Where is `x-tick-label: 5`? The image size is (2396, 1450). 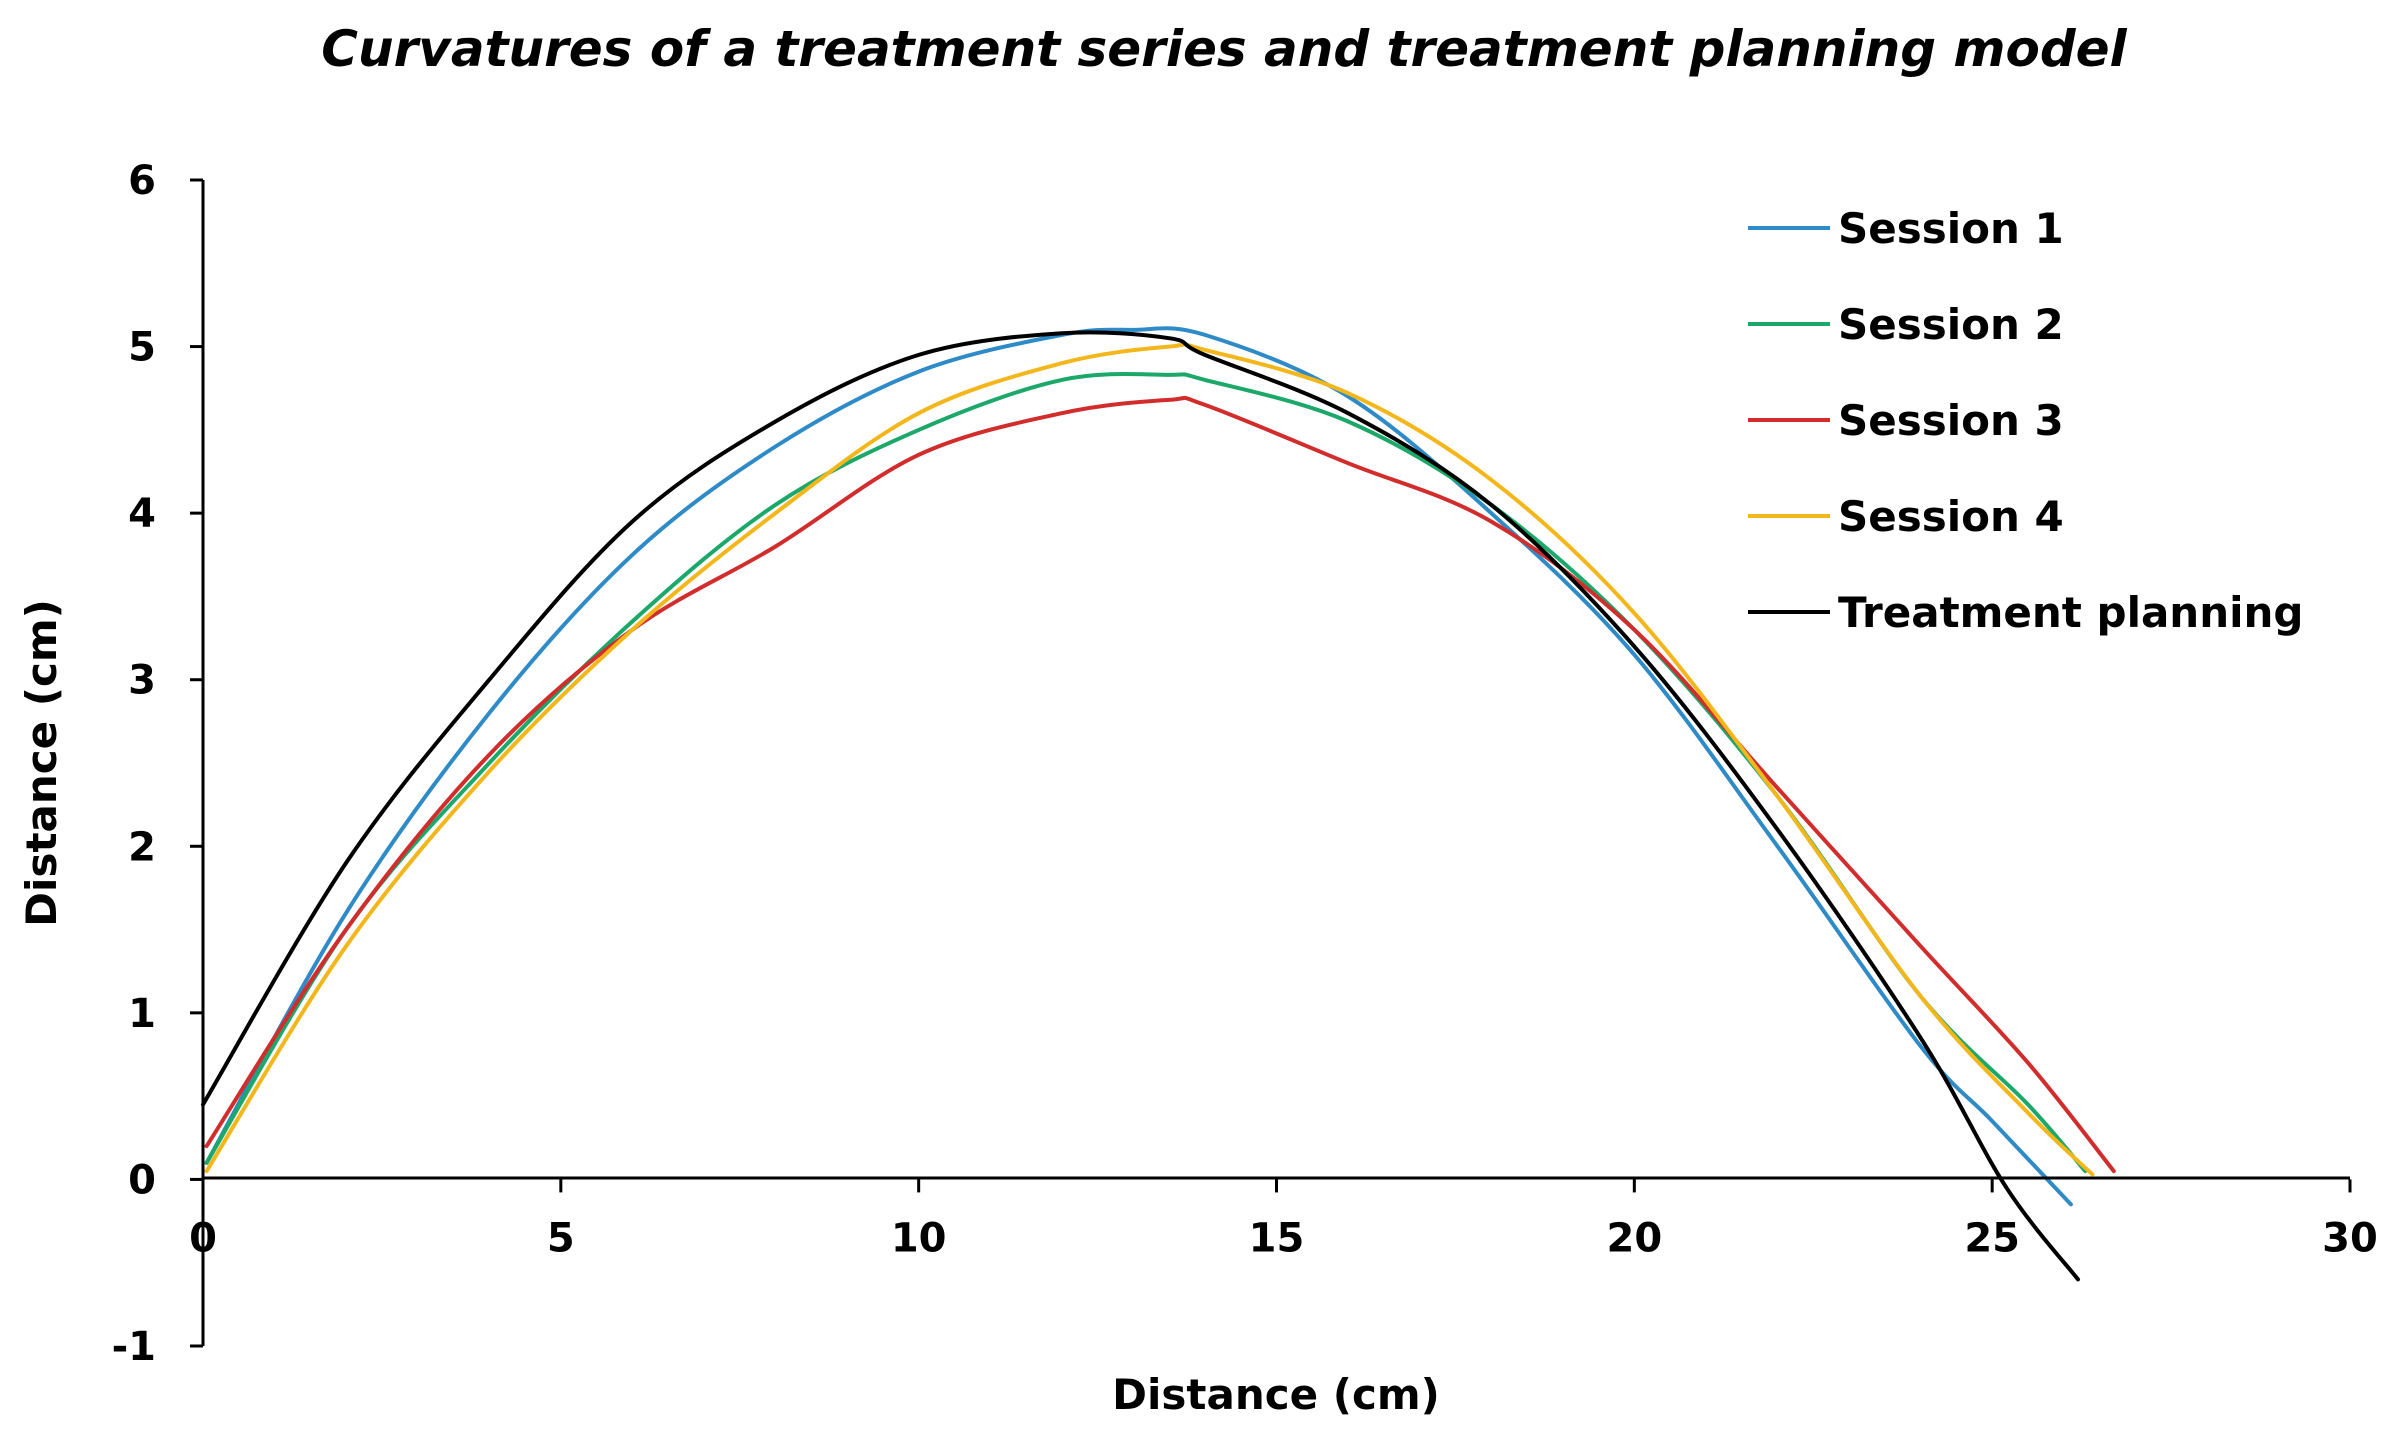
x-tick-label: 5 is located at coordinates (561, 1238).